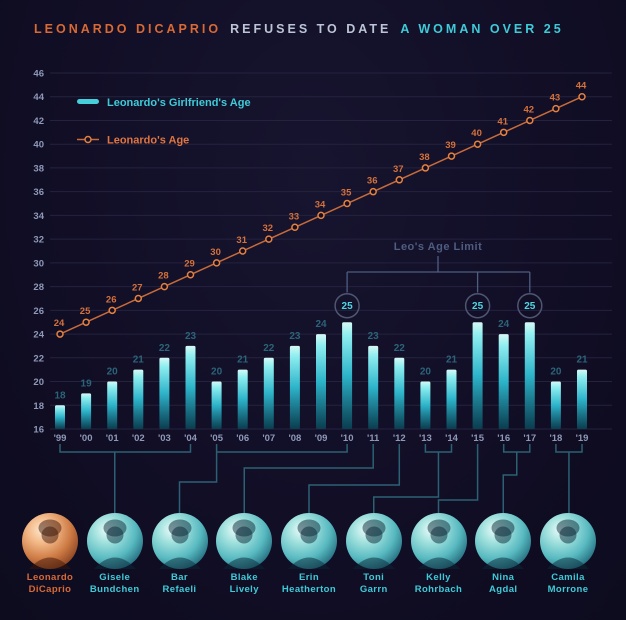 This screenshot has height=620, width=626. Describe the element at coordinates (268, 228) in the screenshot. I see `leo-age-value: 32` at that location.